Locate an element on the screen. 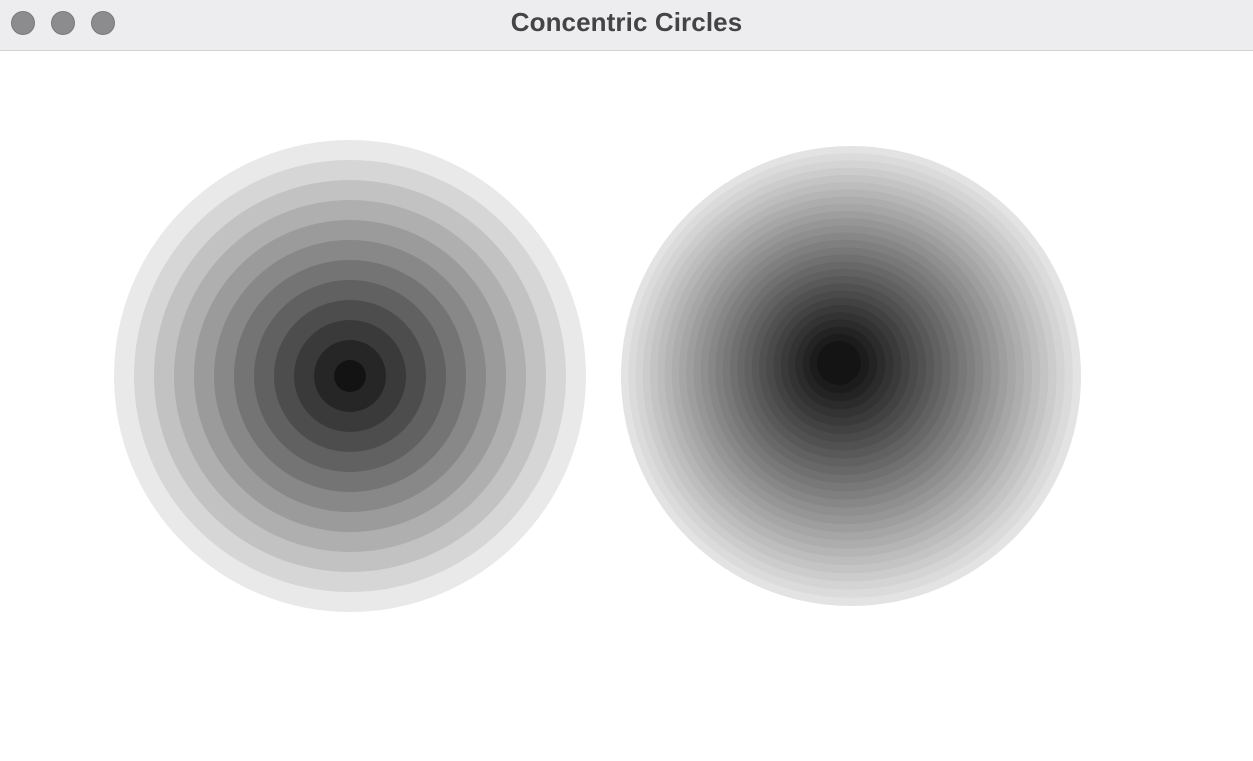 This screenshot has height=761, width=1253. maximize-window-button is located at coordinates (103, 23).